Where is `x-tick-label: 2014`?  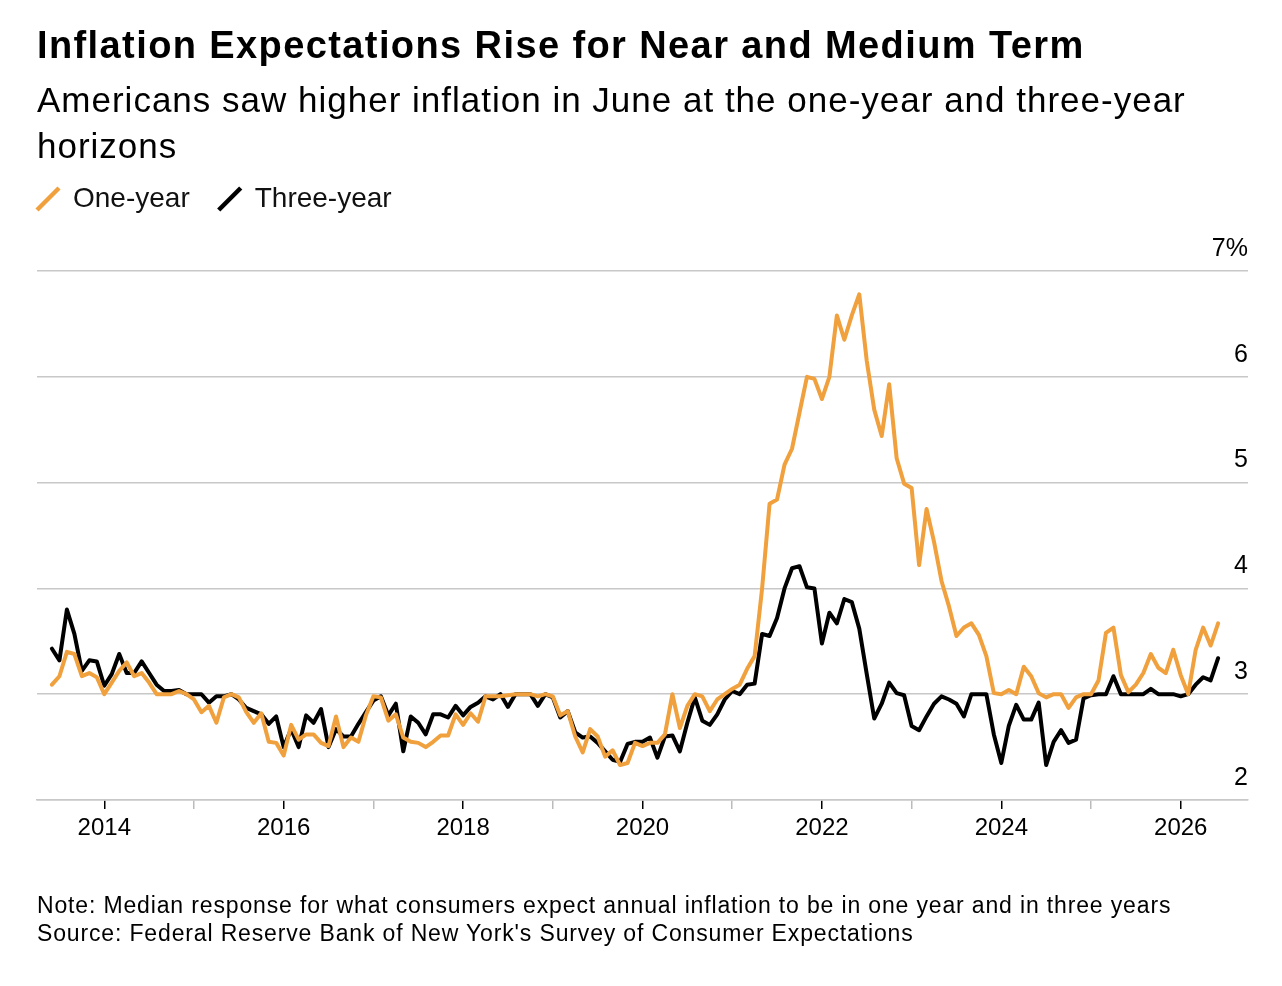
x-tick-label: 2014 is located at coordinates (104, 827).